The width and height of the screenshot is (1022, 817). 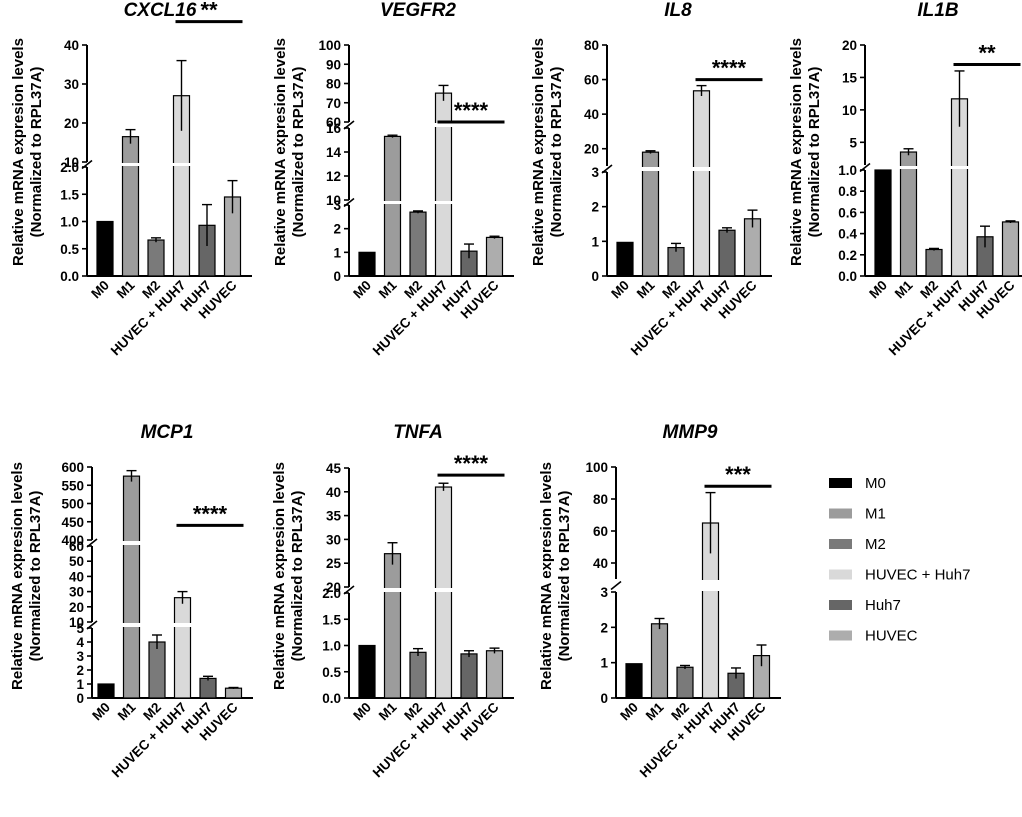 What do you see at coordinates (76, 561) in the screenshot?
I see `y-tick-label: 50` at bounding box center [76, 561].